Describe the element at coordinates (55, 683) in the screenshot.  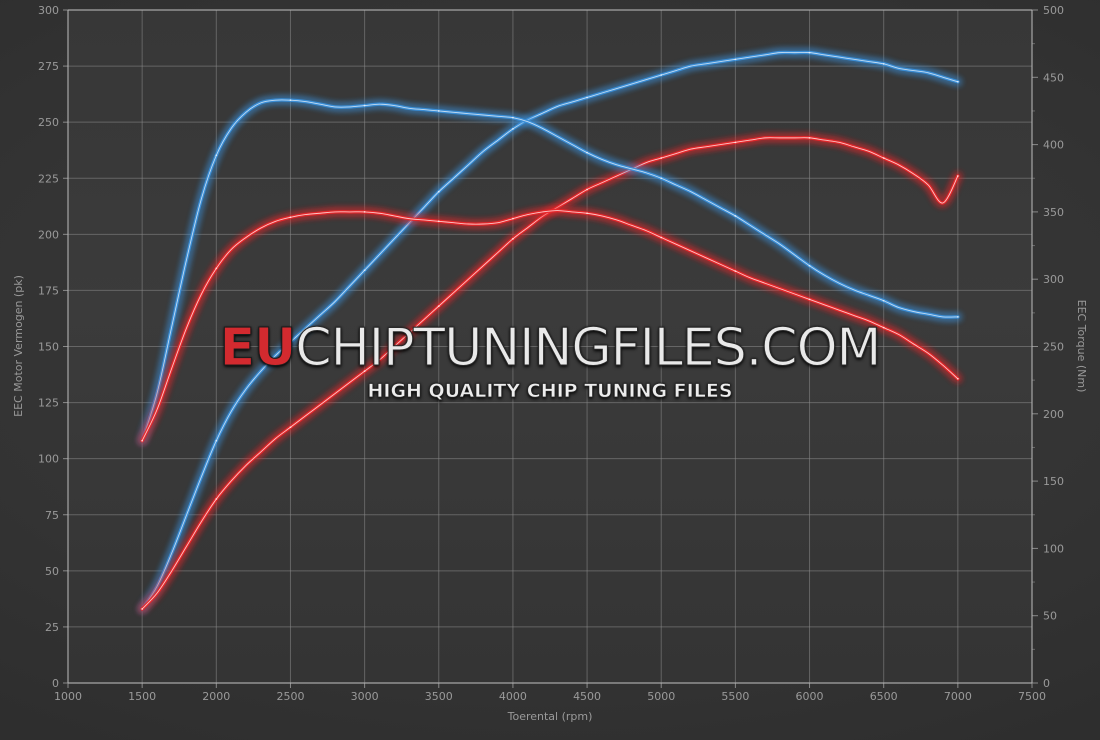
I see `y-left-tick-label: 0` at that location.